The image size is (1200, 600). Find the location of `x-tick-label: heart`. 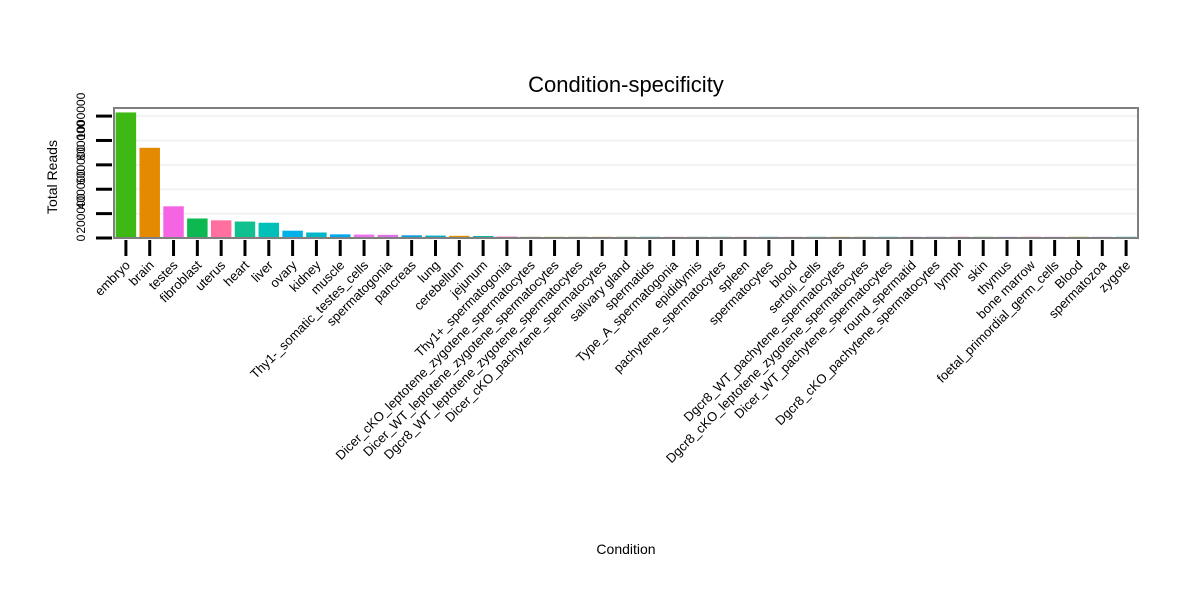

x-tick-label: heart is located at coordinates (237, 273).